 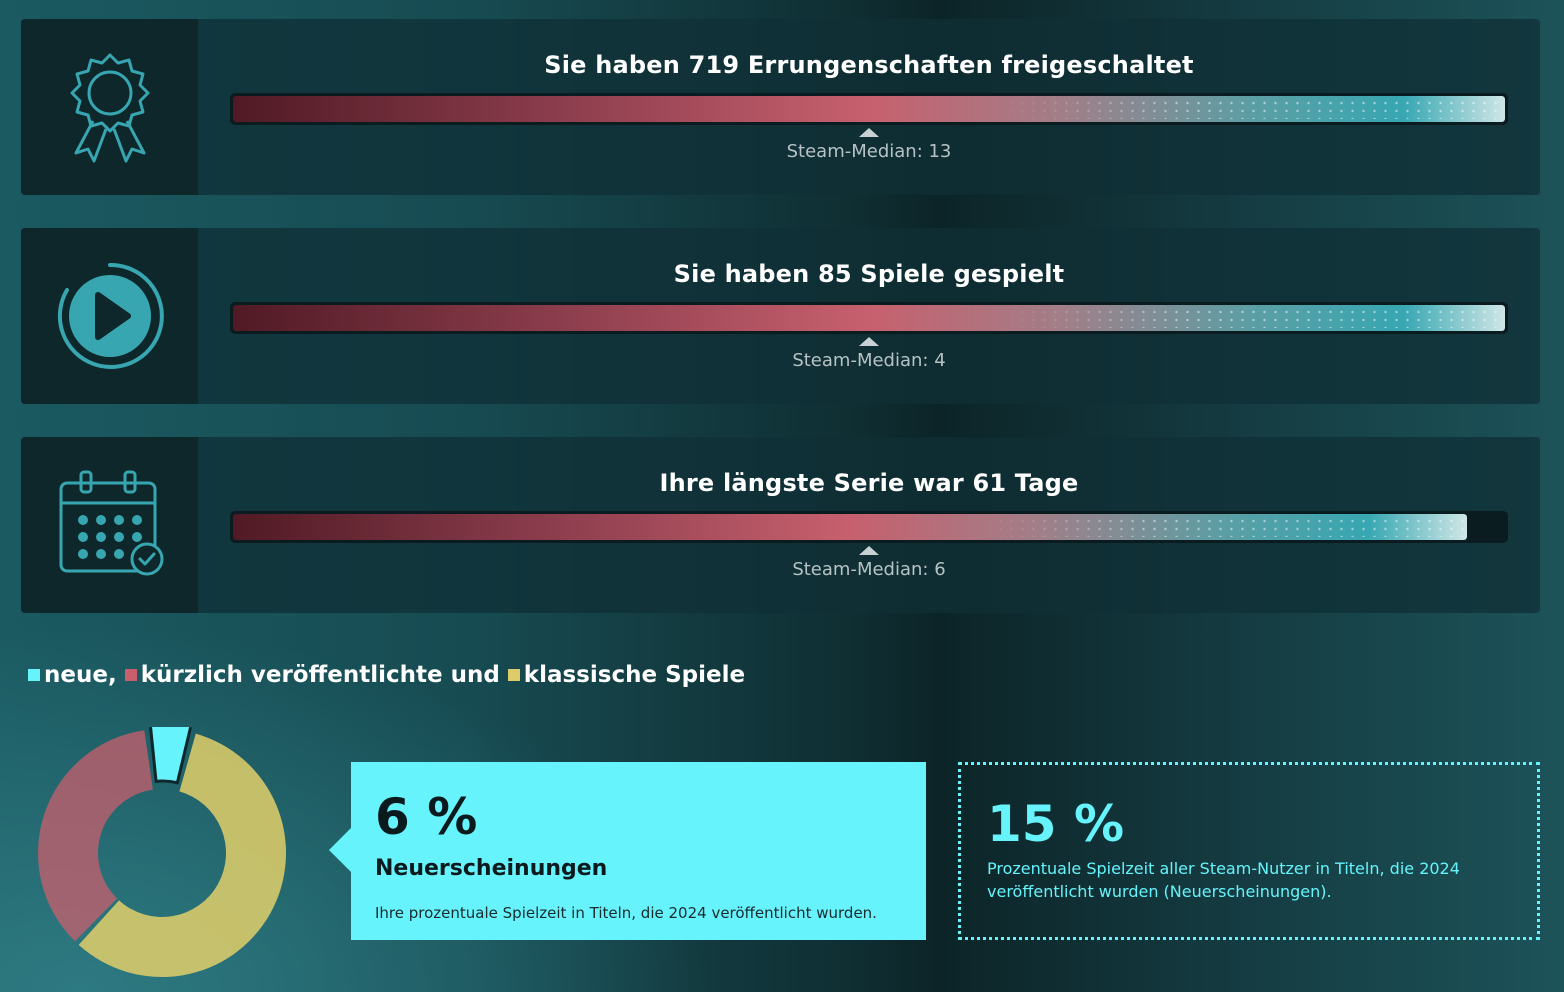 I want to click on callout-category: Neuerscheinungen, so click(x=491, y=868).